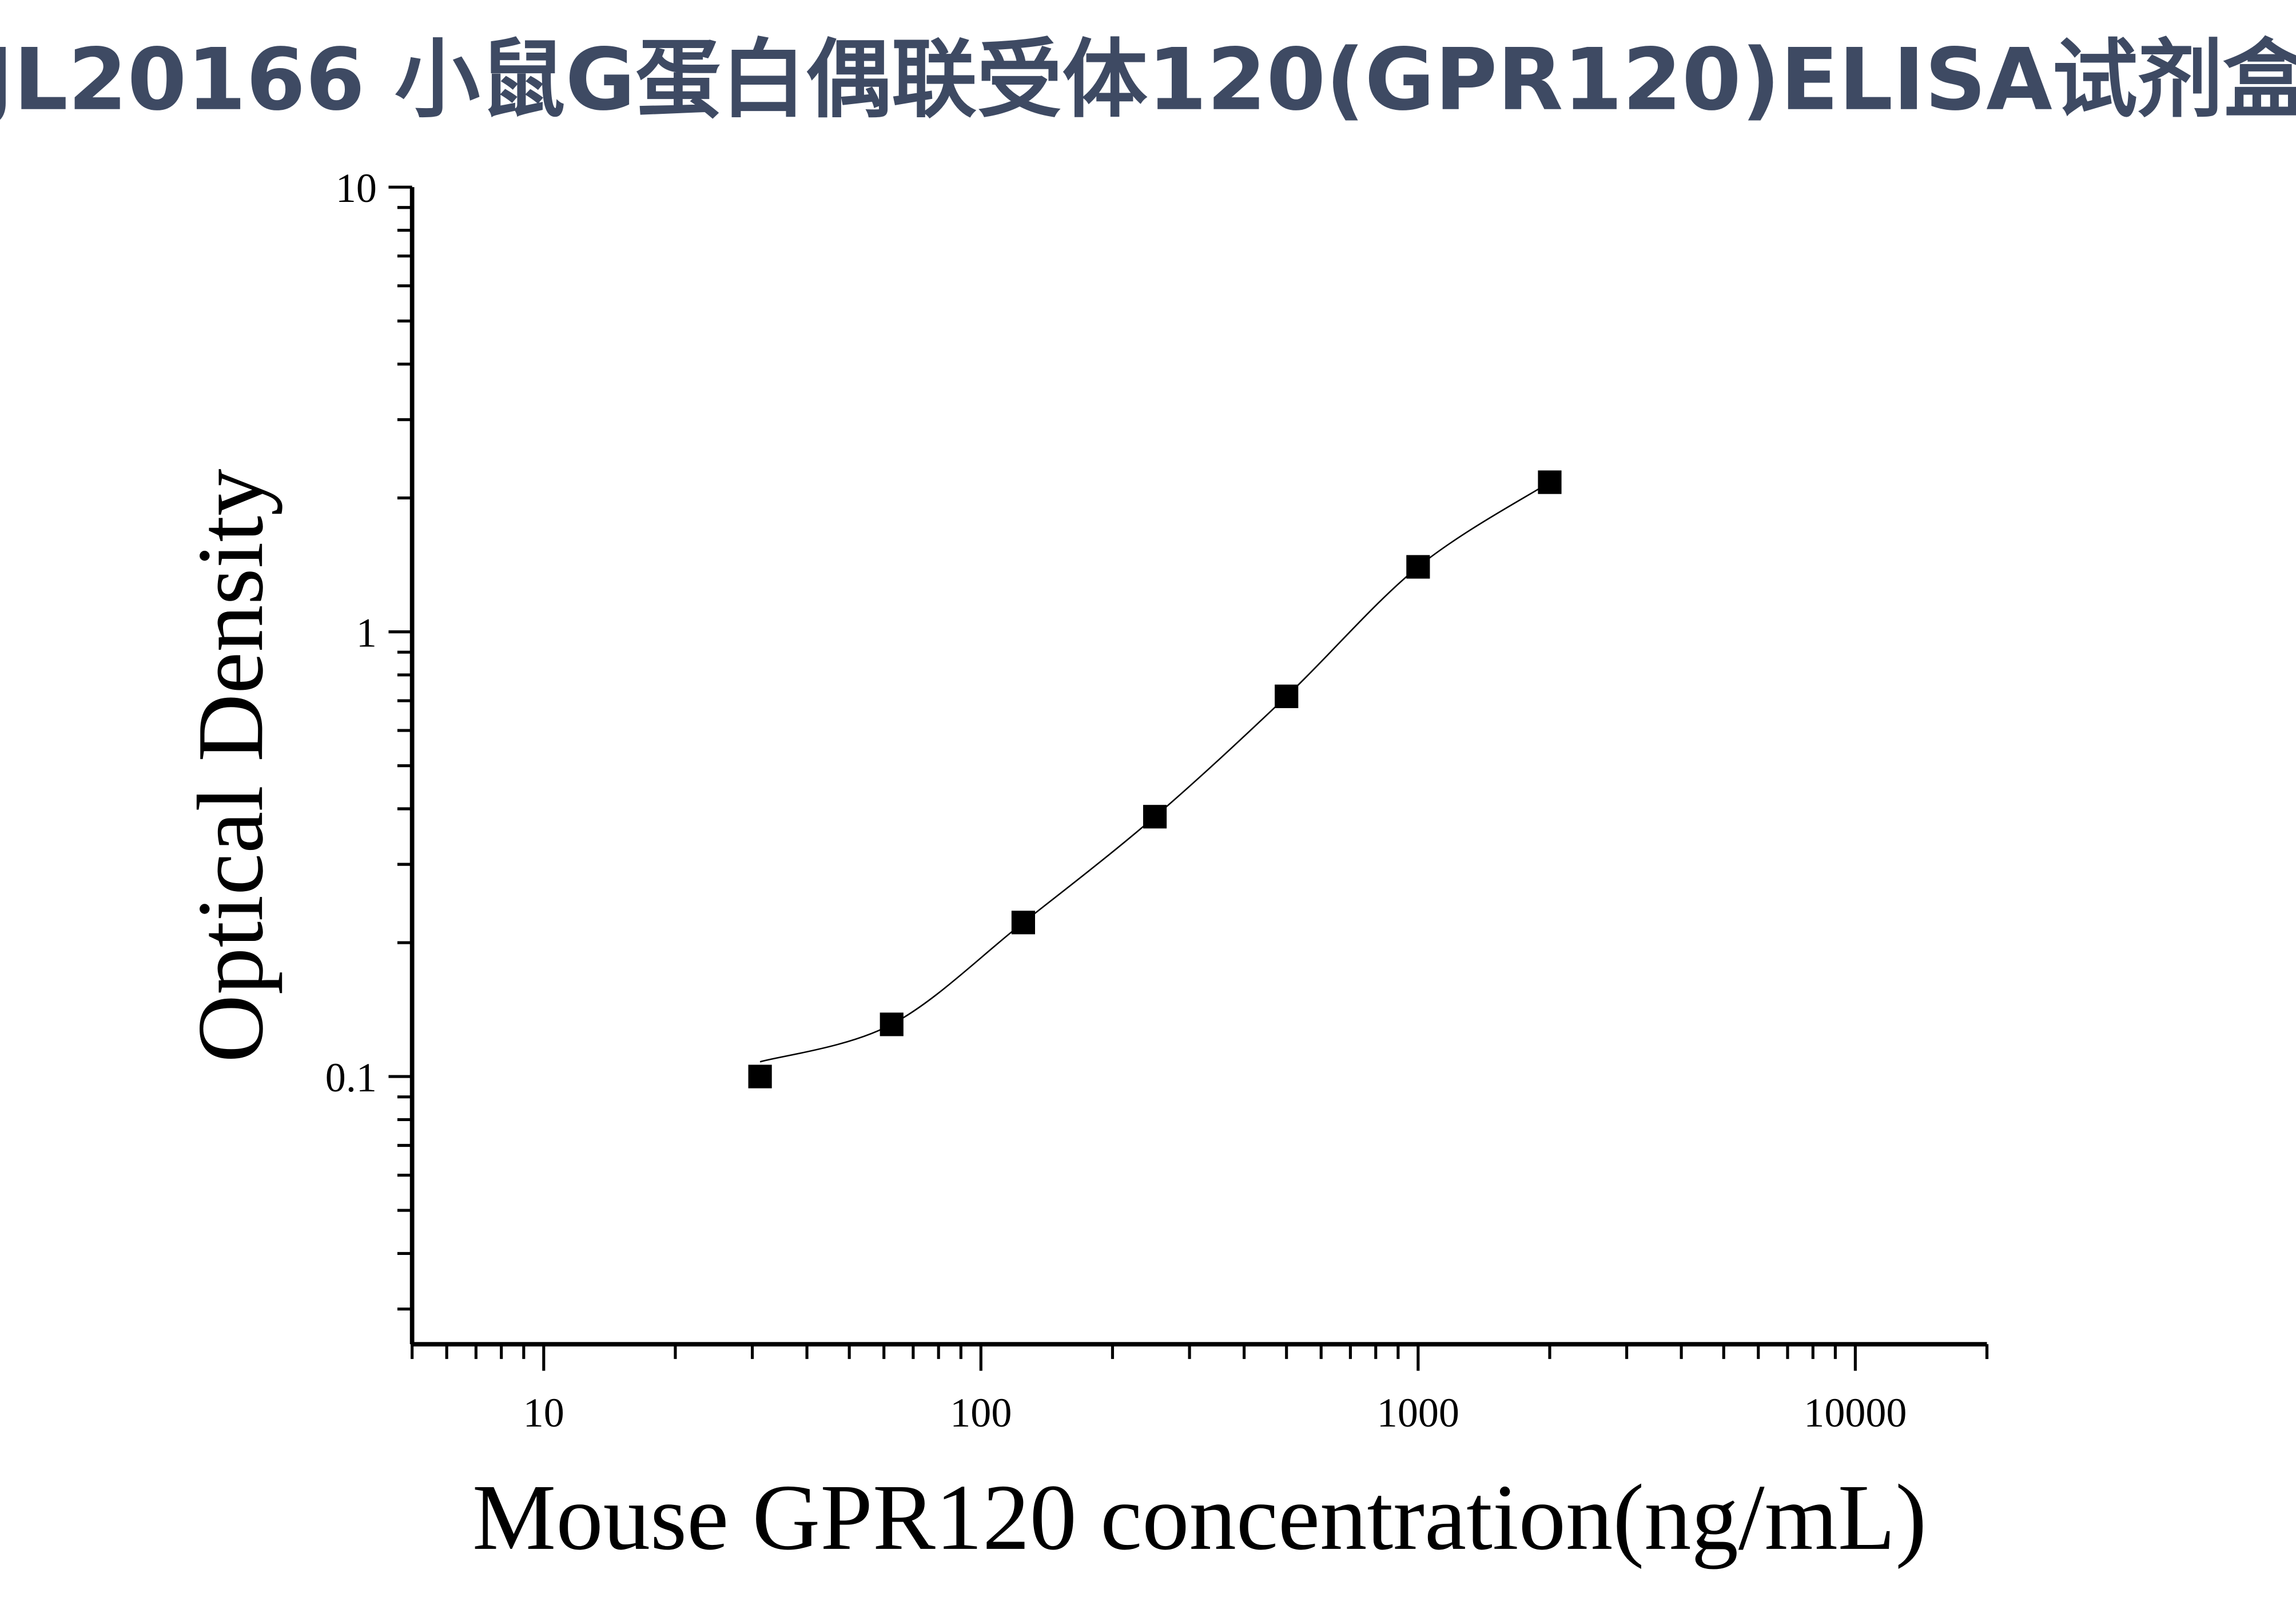 The height and width of the screenshot is (1605, 2296). What do you see at coordinates (366, 632) in the screenshot?
I see `y-tick-label: 1` at bounding box center [366, 632].